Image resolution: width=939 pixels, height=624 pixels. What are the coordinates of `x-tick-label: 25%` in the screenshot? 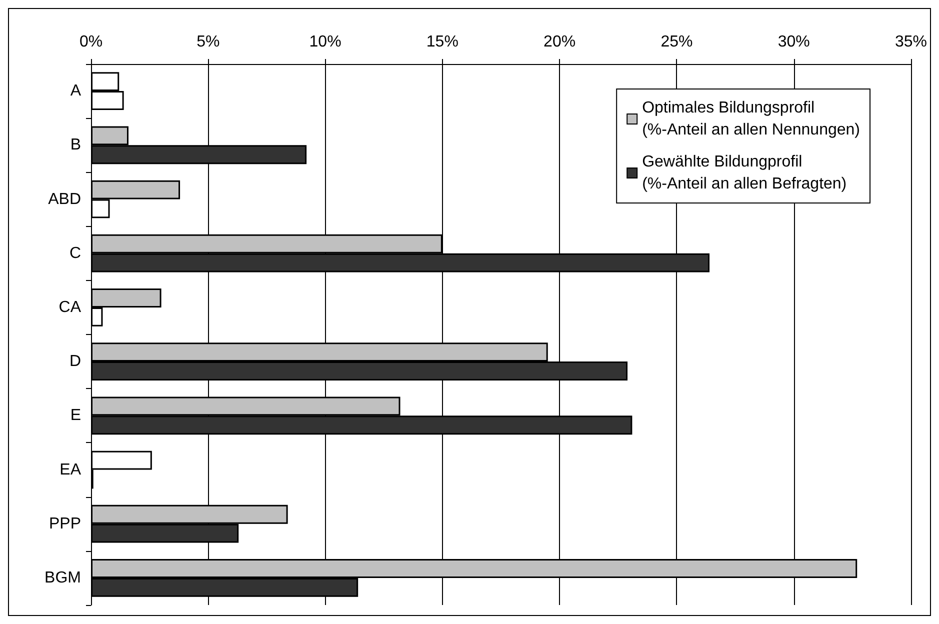 It's located at (676, 42).